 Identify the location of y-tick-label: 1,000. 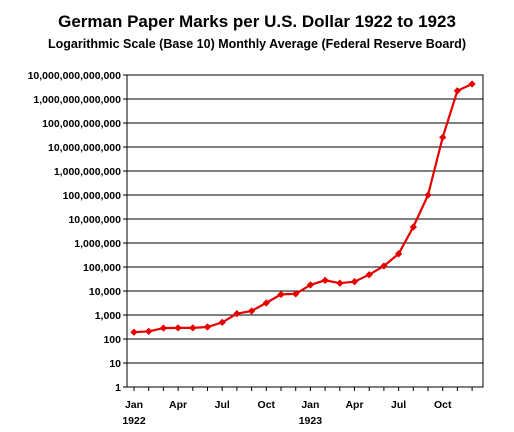
(108, 316).